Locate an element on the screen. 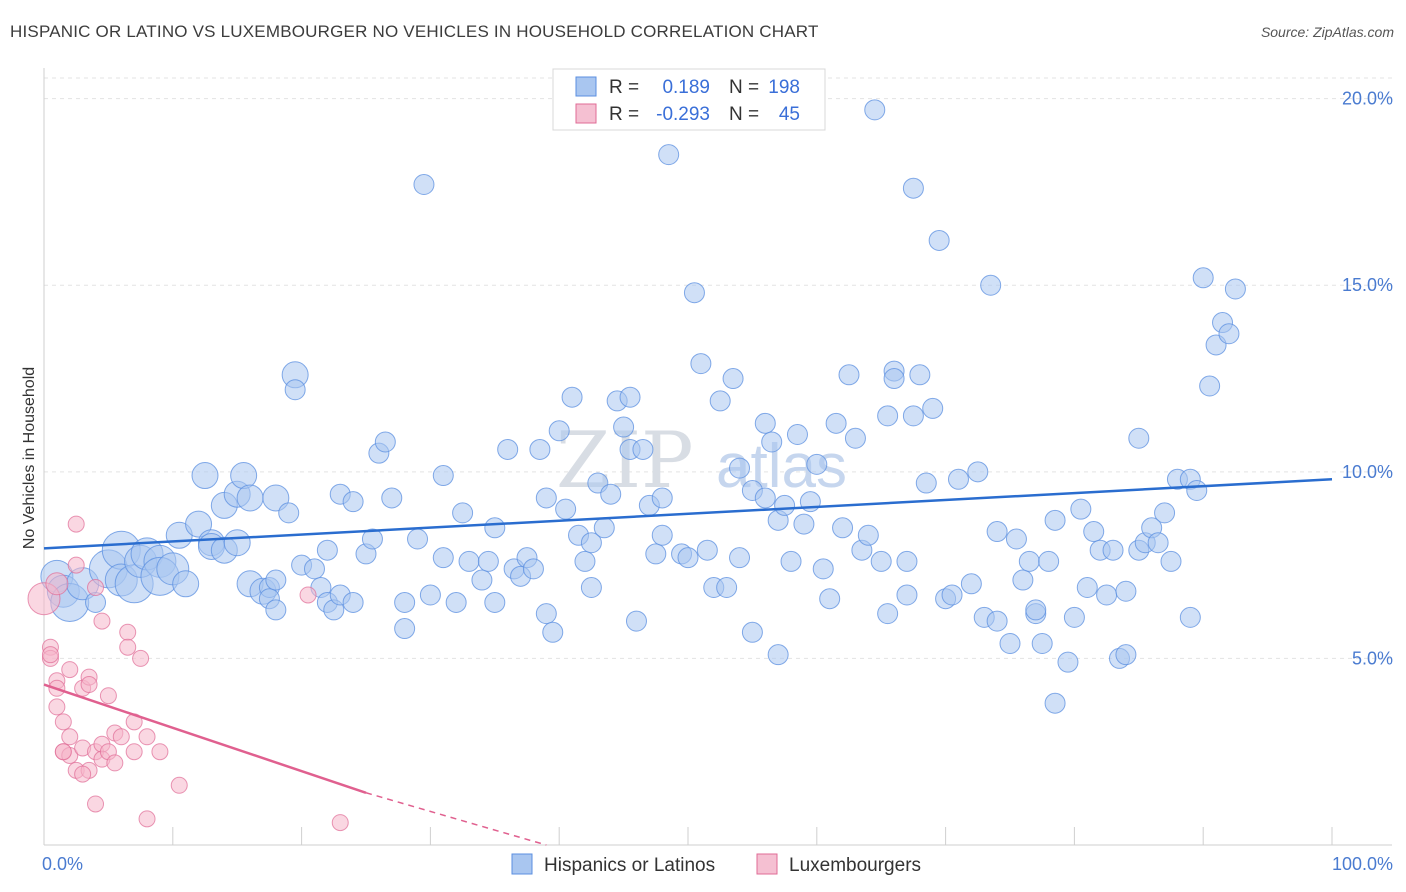 The height and width of the screenshot is (892, 1406). hispanic-trend-line is located at coordinates (688, 514).